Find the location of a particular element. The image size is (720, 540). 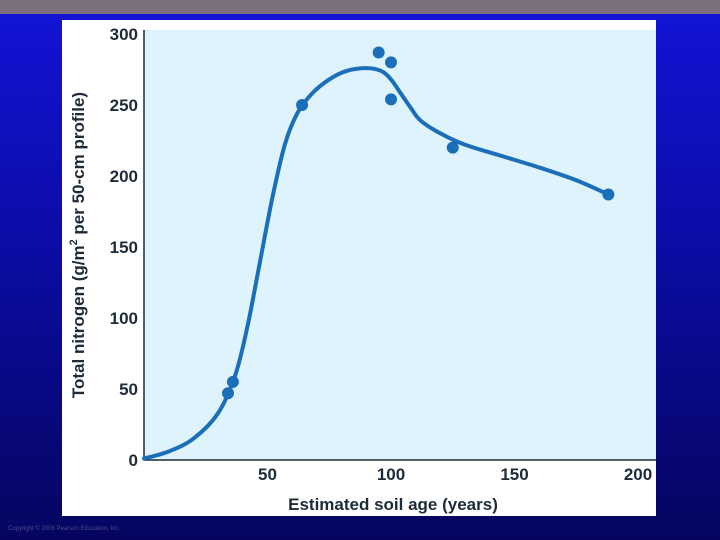

y-axis-label: Total nitrogen (g/m2 per 50-cm profile) is located at coordinates (78, 245).